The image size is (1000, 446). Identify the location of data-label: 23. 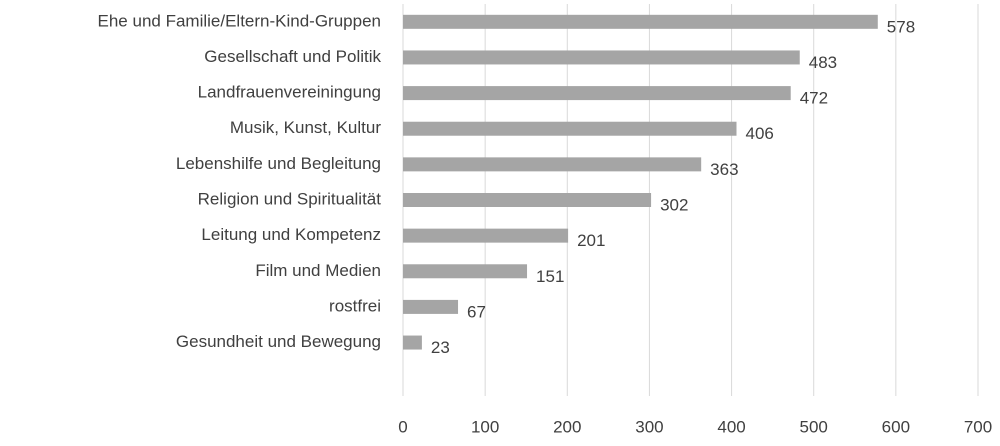
(440, 347).